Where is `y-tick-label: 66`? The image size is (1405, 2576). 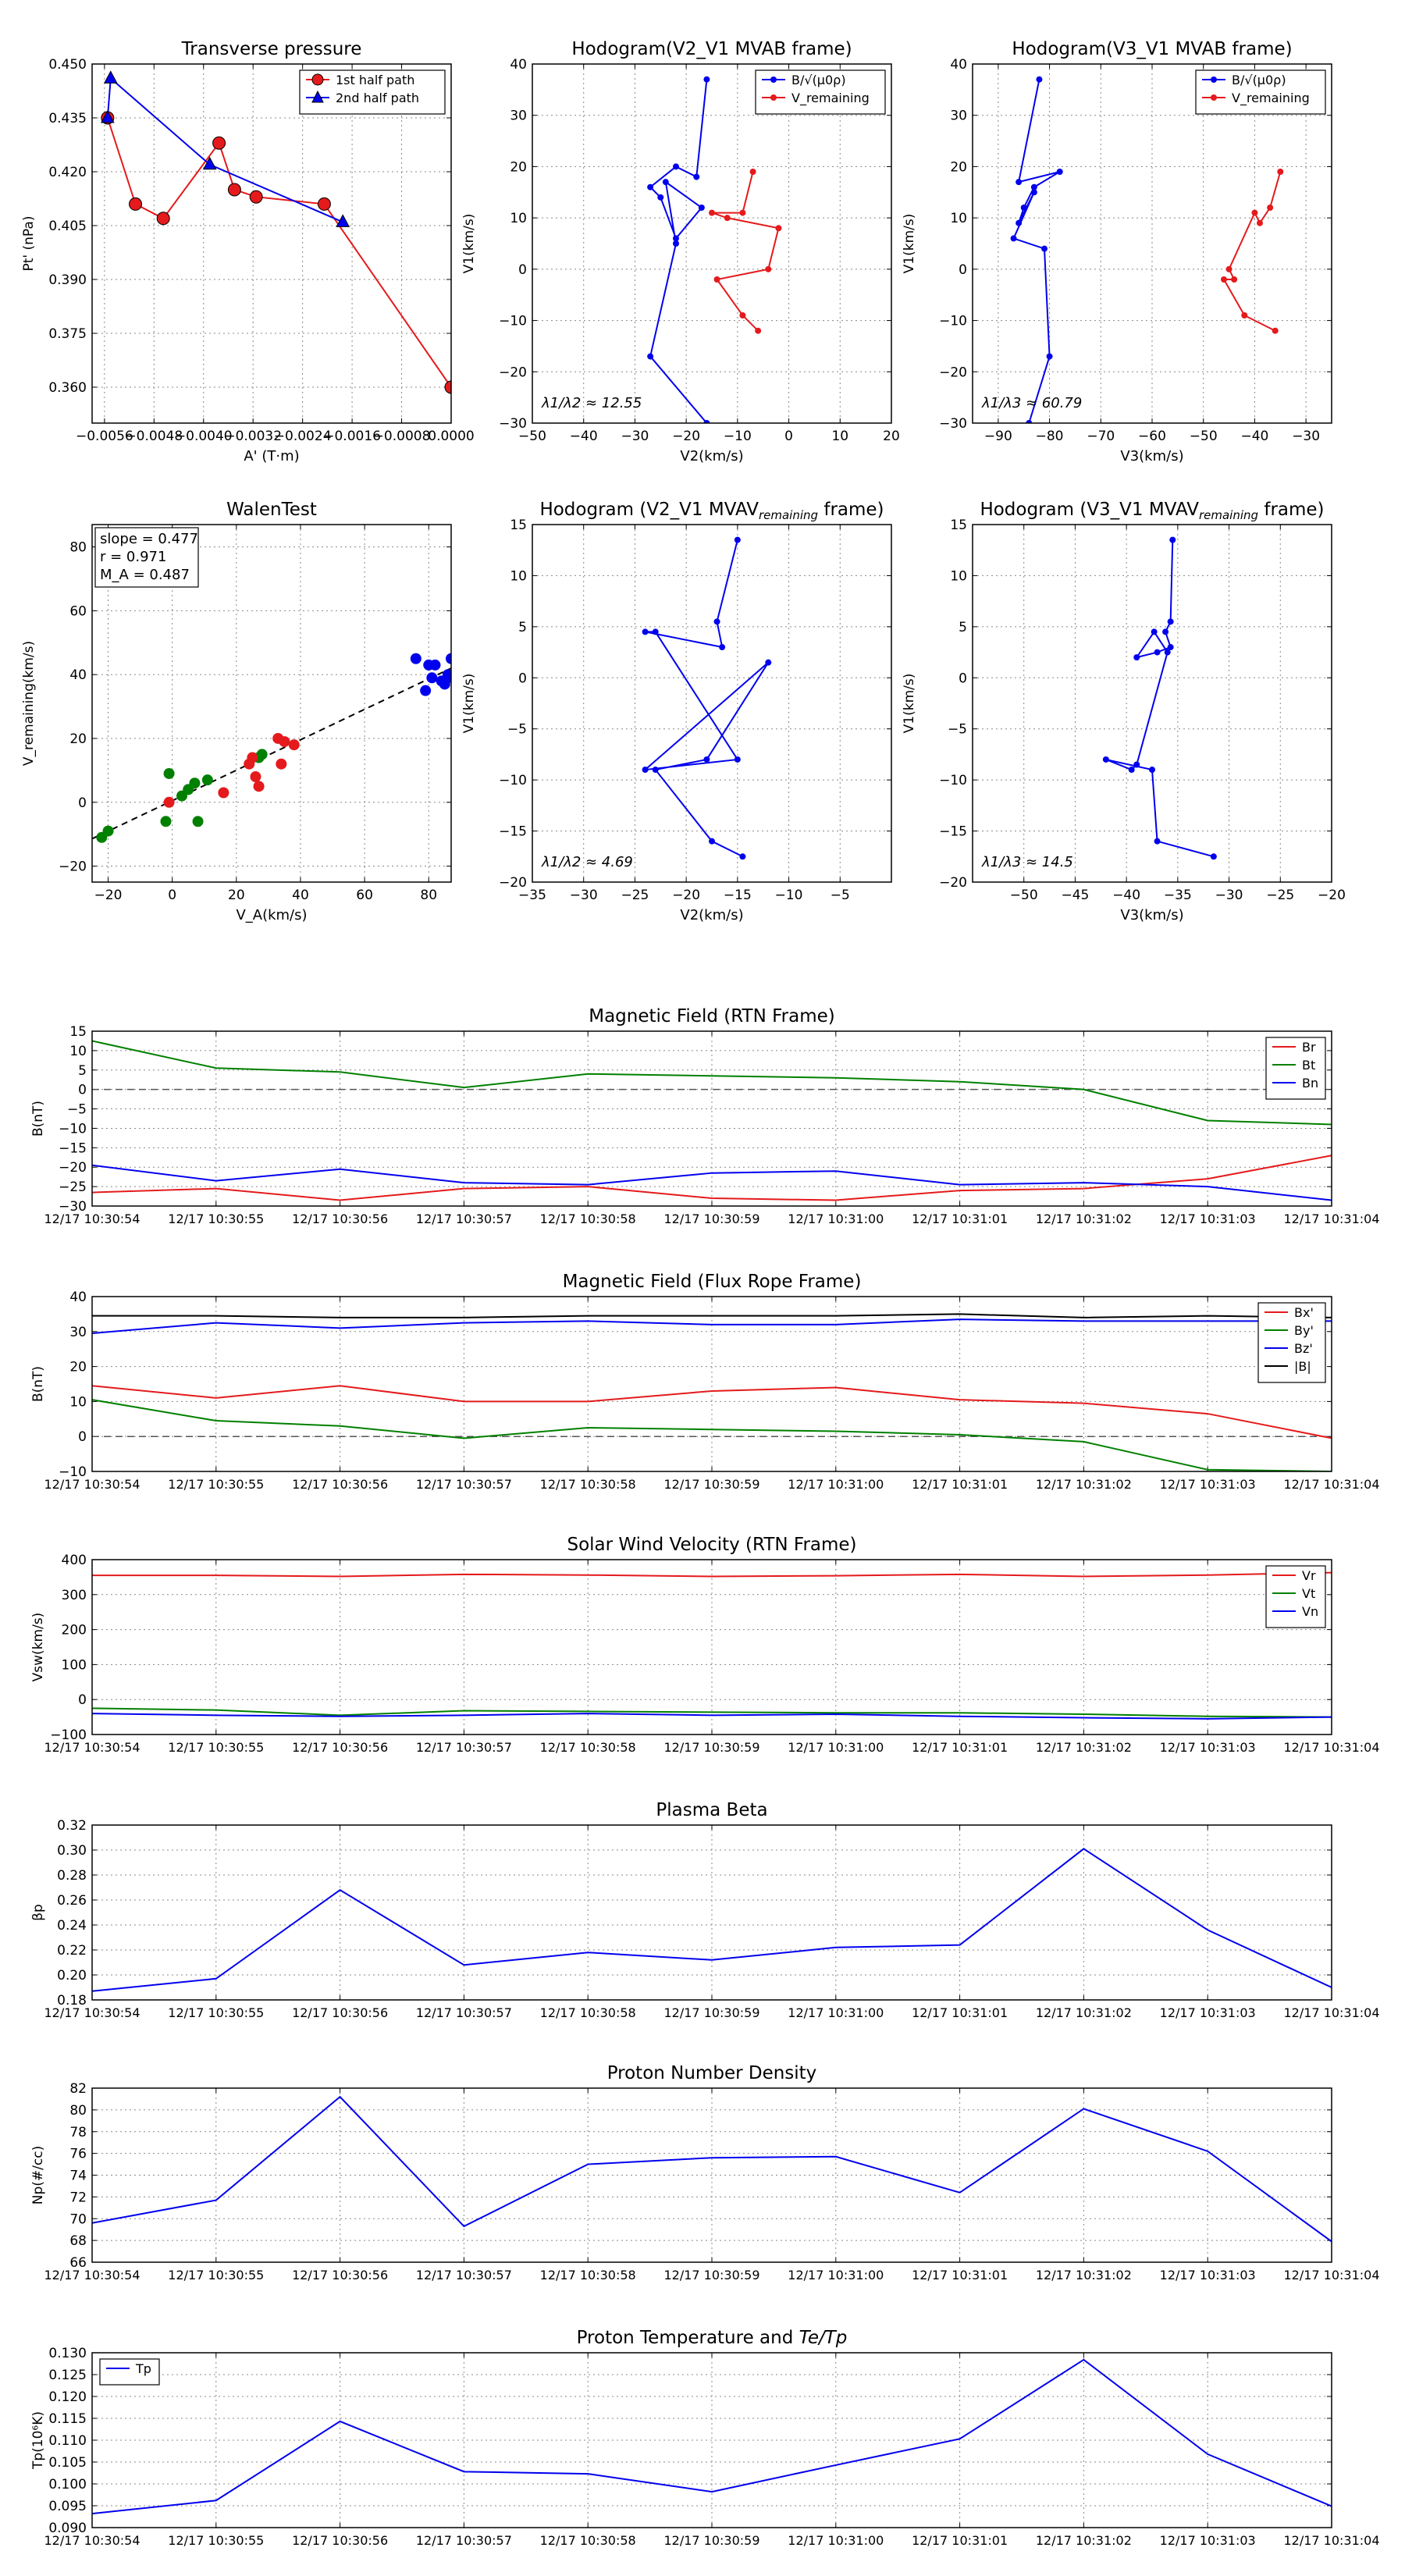 y-tick-label: 66 is located at coordinates (78, 2263).